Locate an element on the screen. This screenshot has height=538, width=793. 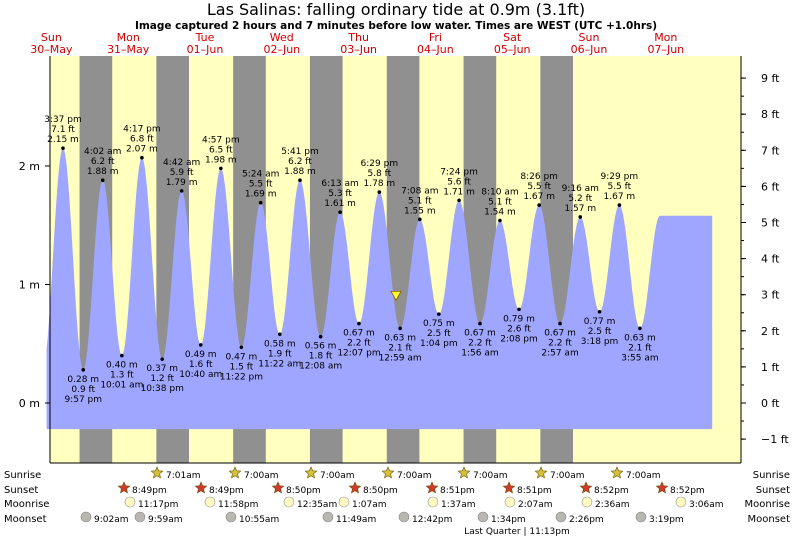
moon-phase-note: Last Quarter | 11:13pm is located at coordinates (517, 532).